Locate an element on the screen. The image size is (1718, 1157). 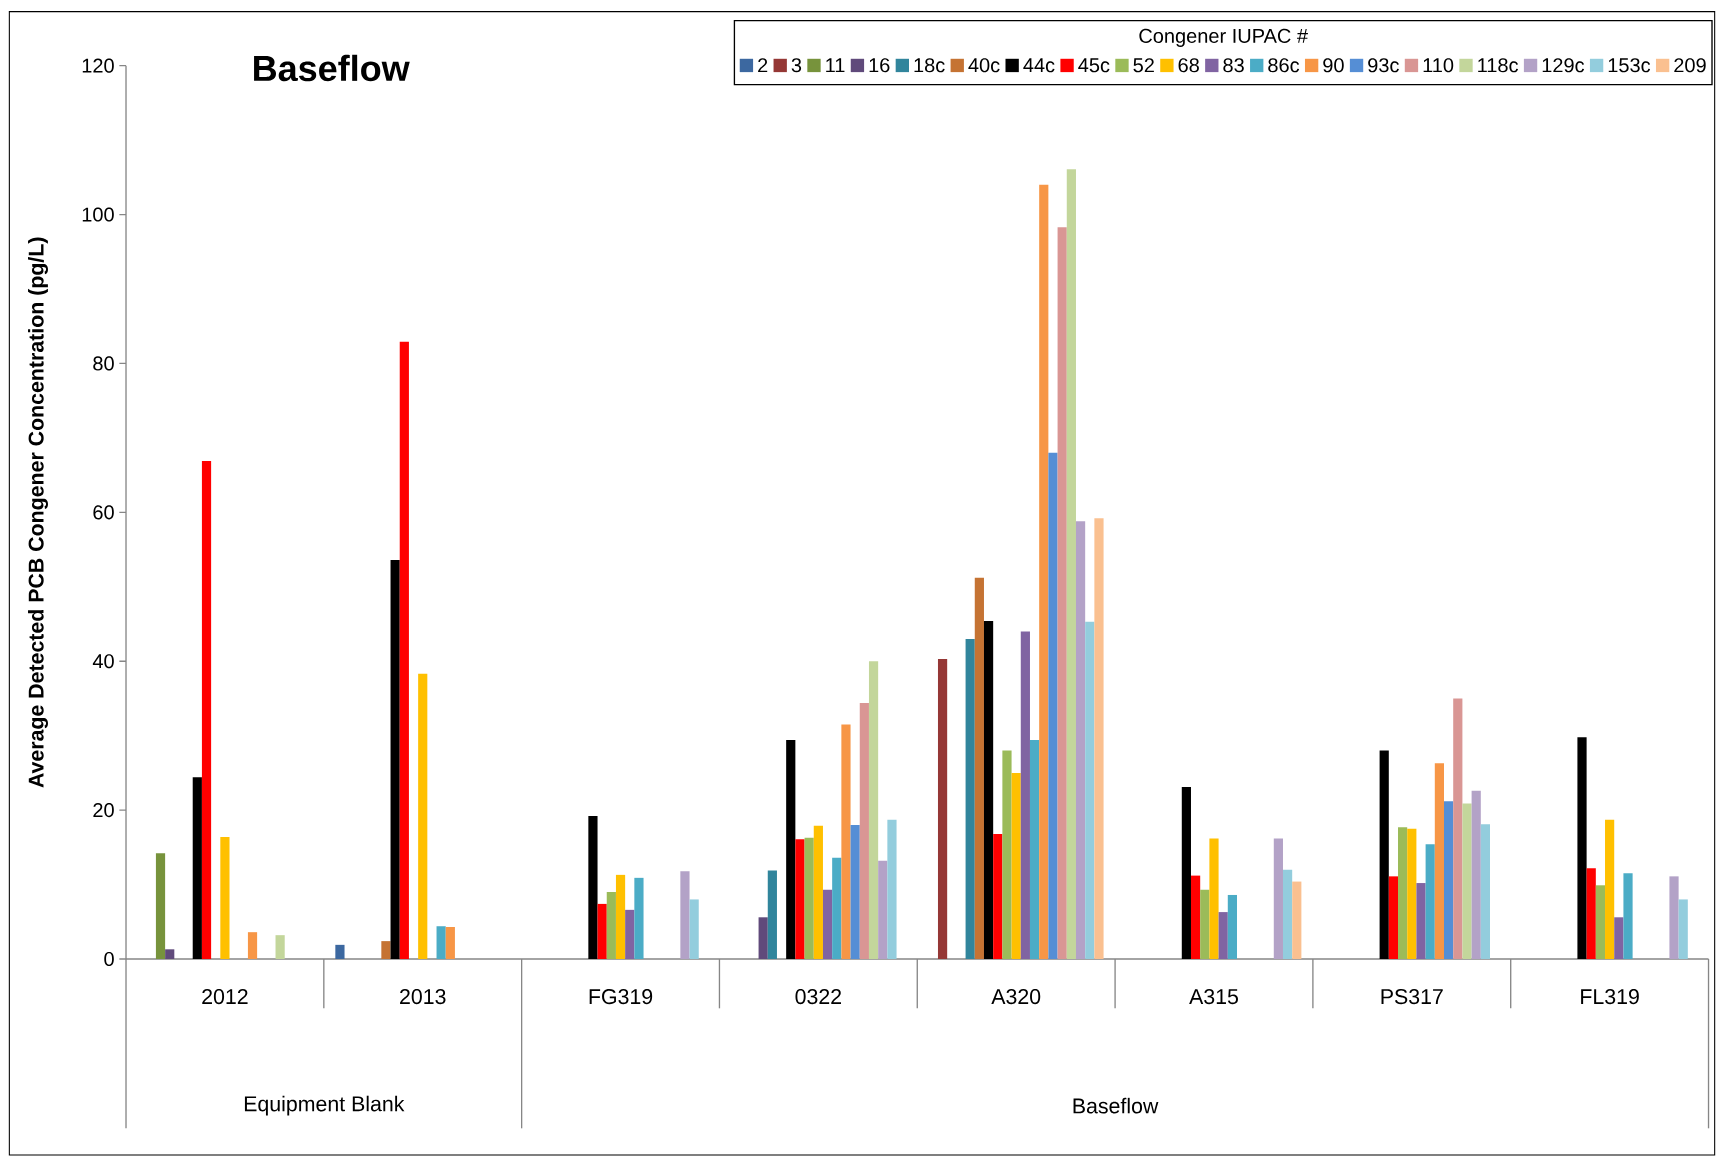
x-tick-label: FL319 is located at coordinates (1610, 997).